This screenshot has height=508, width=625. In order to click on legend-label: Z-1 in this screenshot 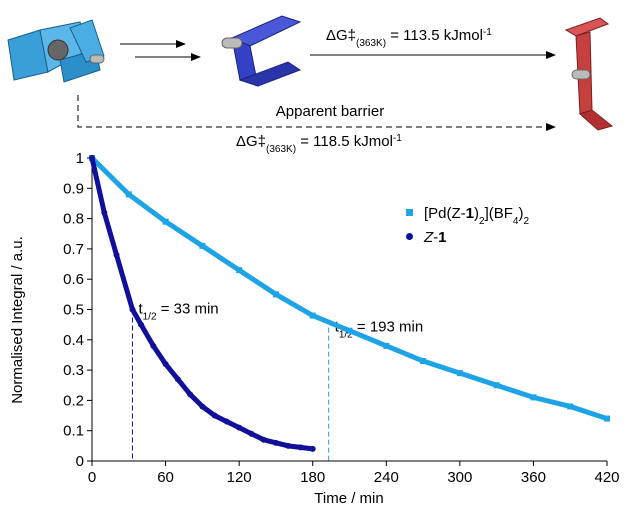, I will do `click(435, 237)`.